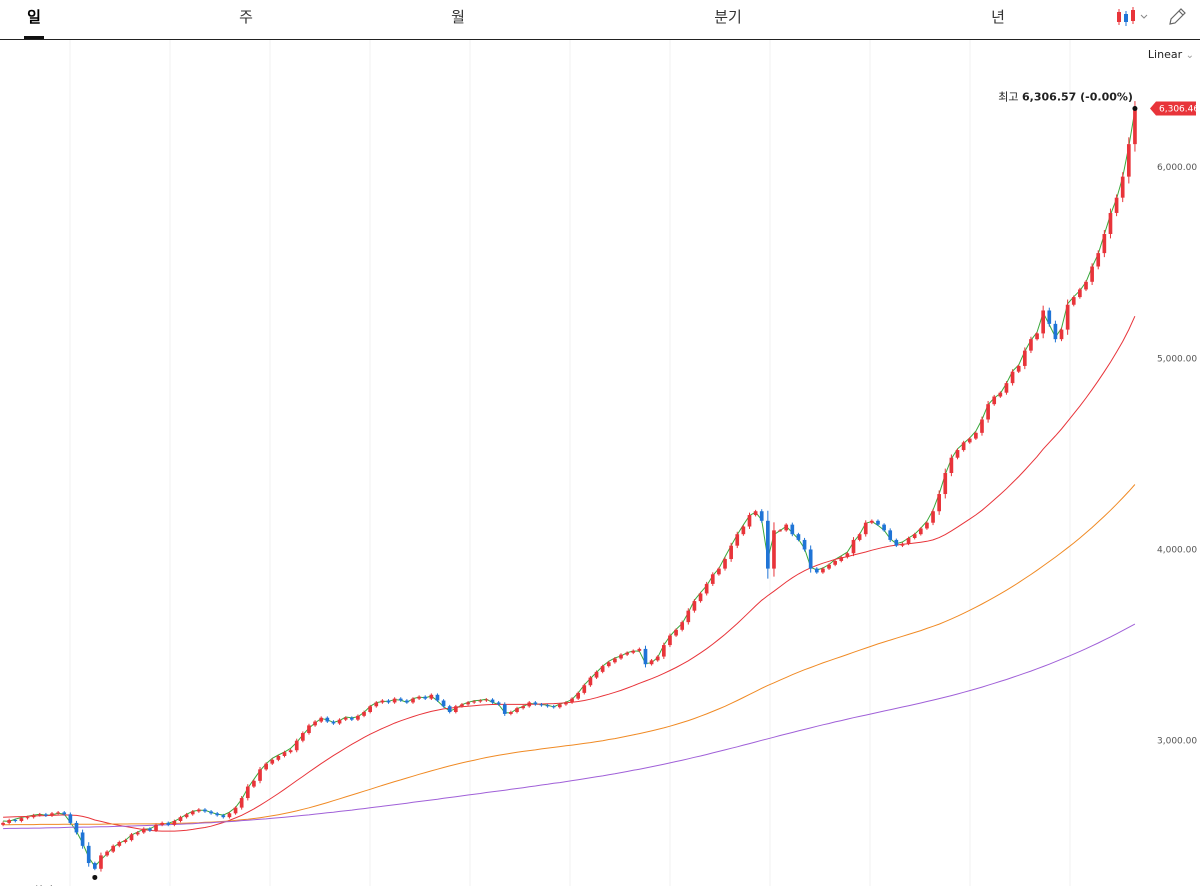 This screenshot has height=886, width=1200. Describe the element at coordinates (34, 17) in the screenshot. I see `tab-day: 일` at that location.